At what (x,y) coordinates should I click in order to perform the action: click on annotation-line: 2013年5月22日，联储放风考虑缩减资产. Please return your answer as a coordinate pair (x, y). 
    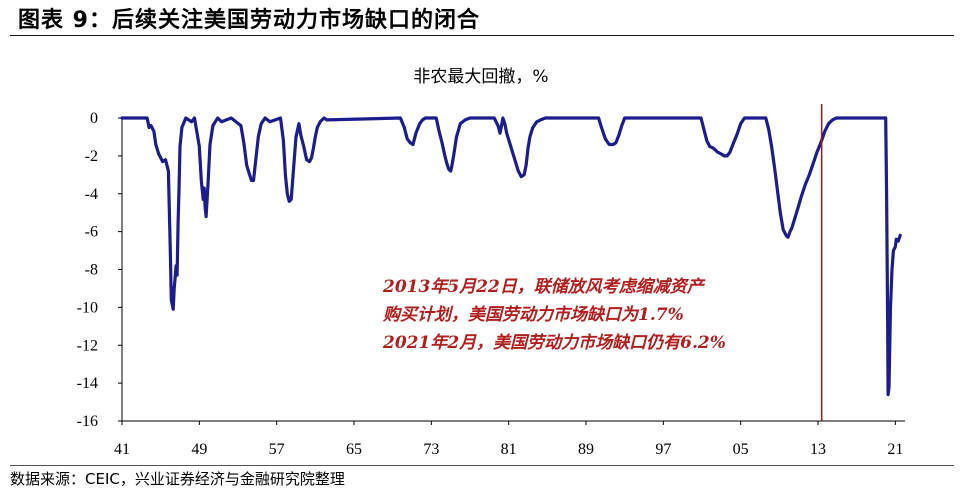
    Looking at the image, I should click on (544, 287).